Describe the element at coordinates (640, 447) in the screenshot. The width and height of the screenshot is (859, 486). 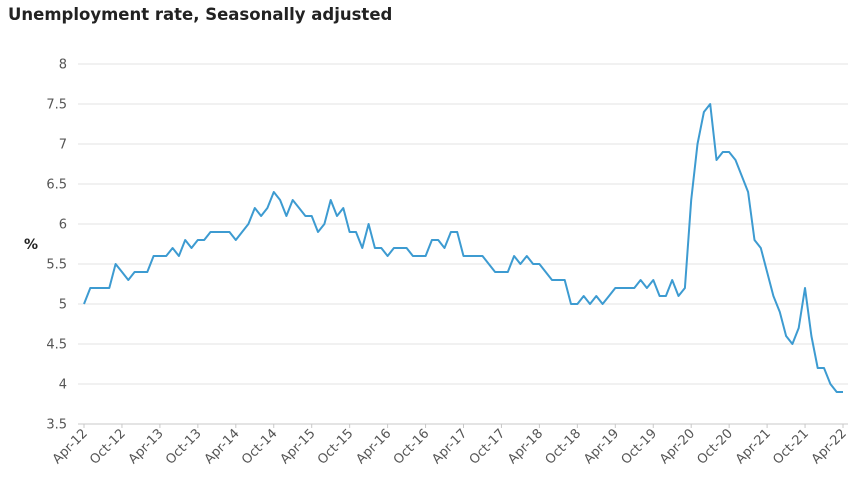
I see `x-tick-label: Oct-19` at that location.